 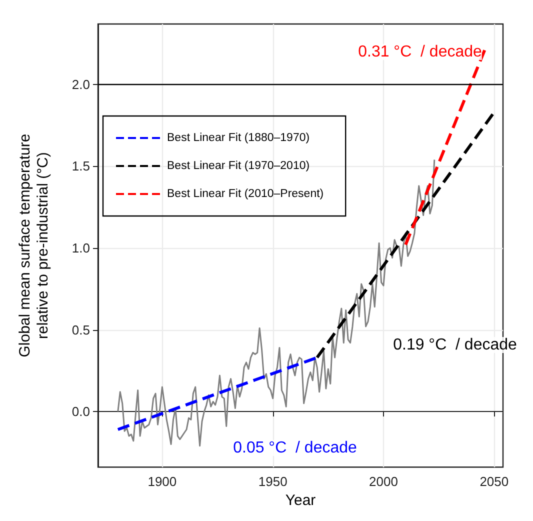 What do you see at coordinates (455, 345) in the screenshot?
I see `annotation: 0.19 °C / decade` at bounding box center [455, 345].